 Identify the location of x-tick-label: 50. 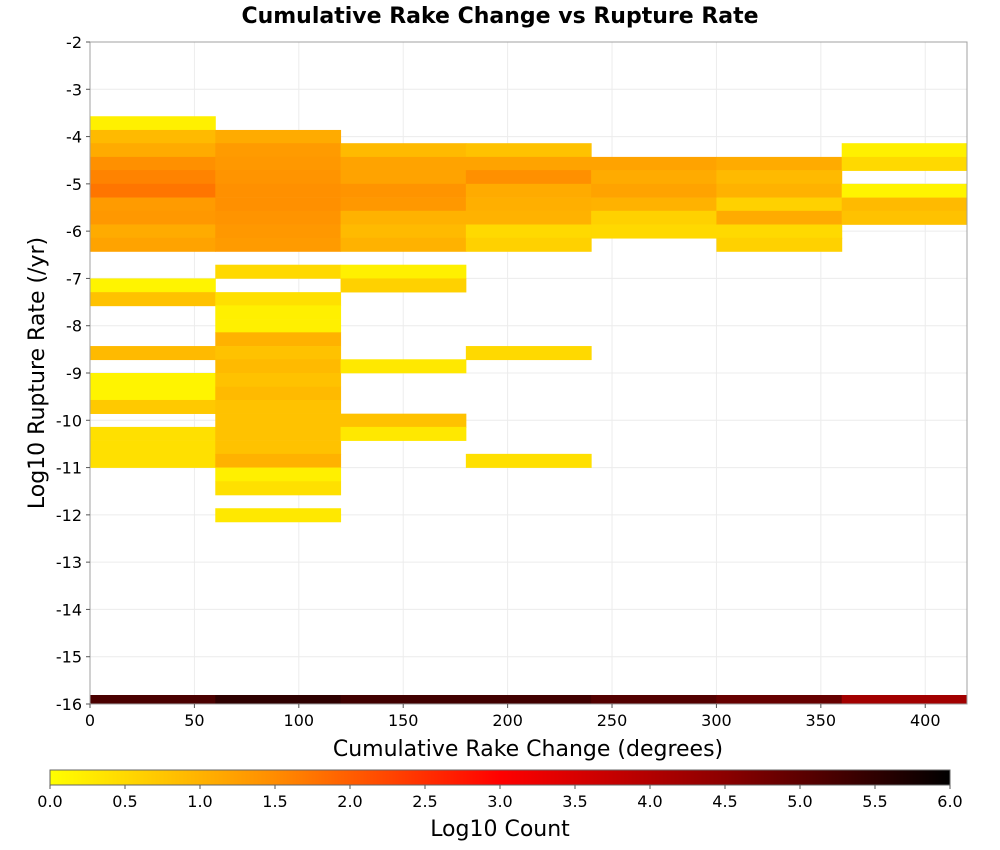
(194, 720).